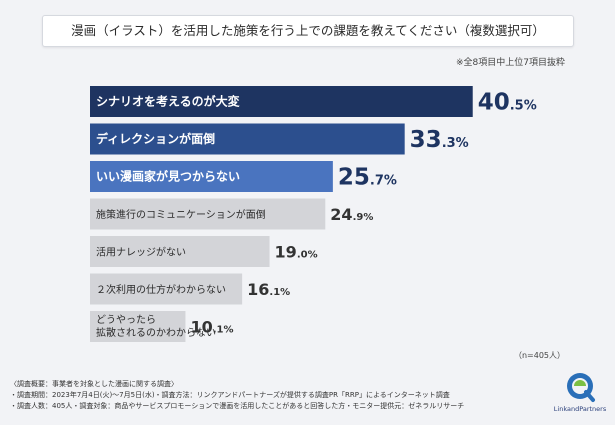 This screenshot has height=425, width=615. Describe the element at coordinates (581, 387) in the screenshot. I see `logo-mark-icon` at that location.